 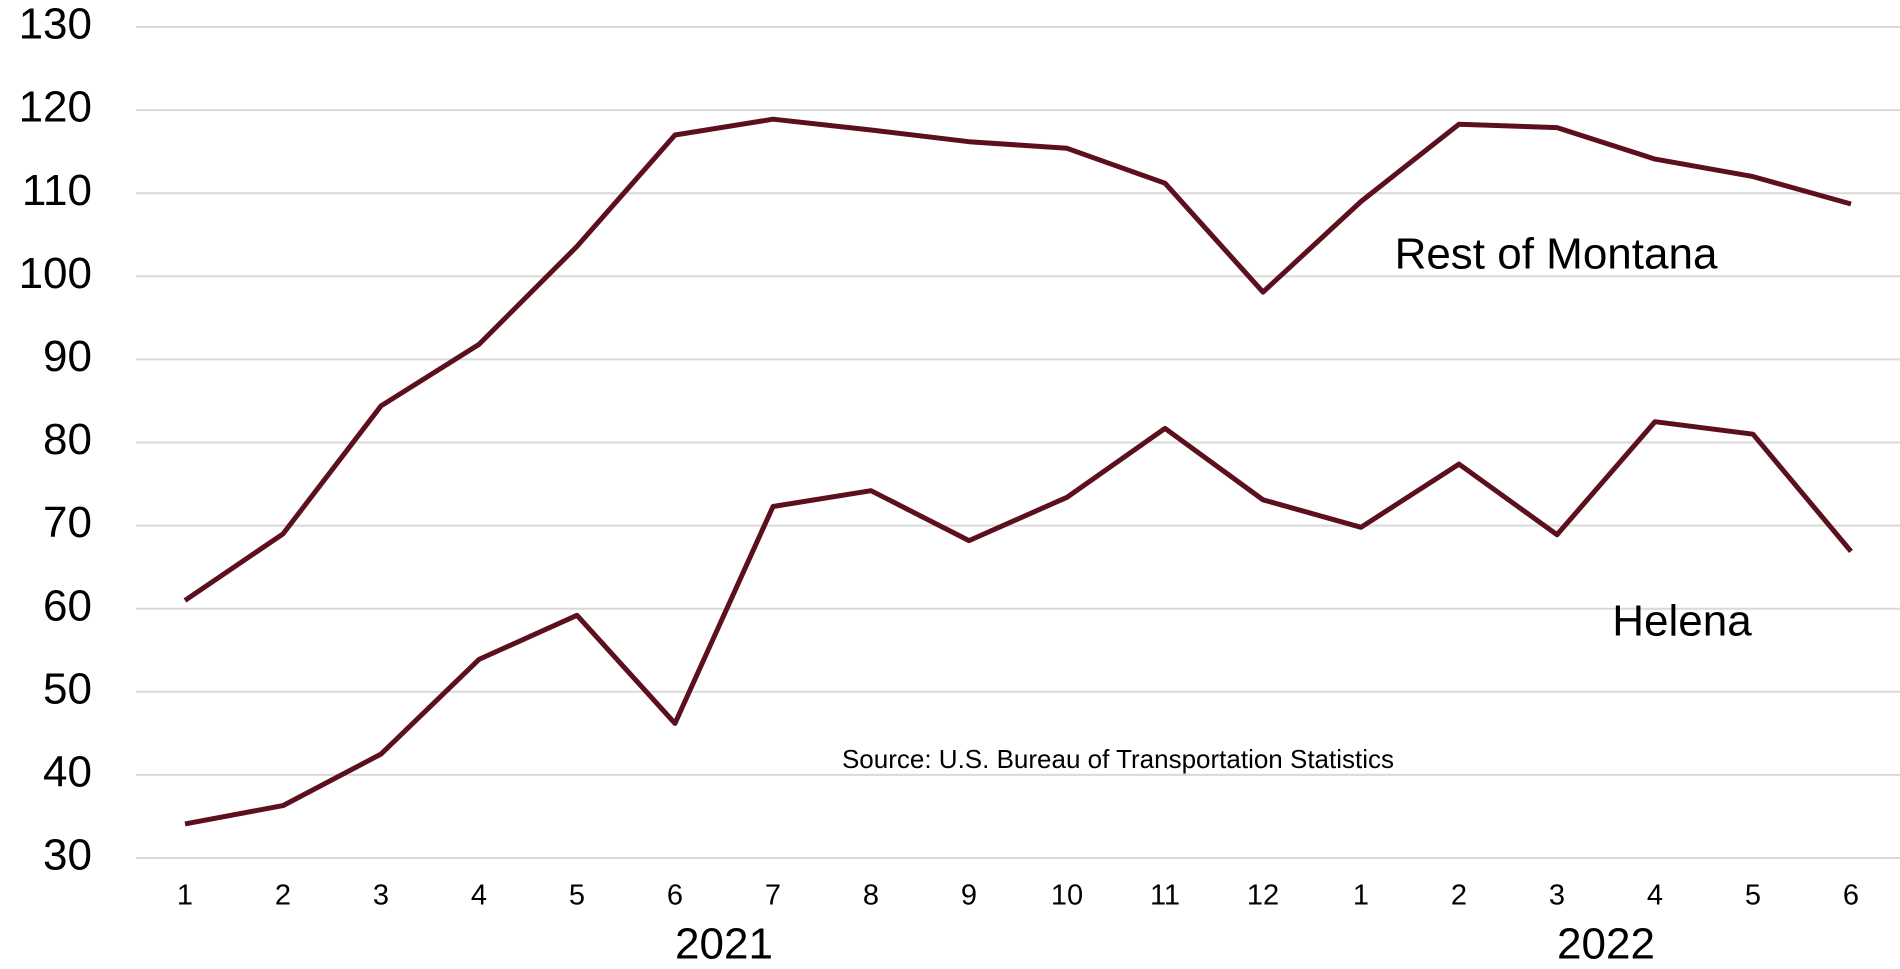 What do you see at coordinates (1067, 896) in the screenshot?
I see `x-tick-label: 10` at bounding box center [1067, 896].